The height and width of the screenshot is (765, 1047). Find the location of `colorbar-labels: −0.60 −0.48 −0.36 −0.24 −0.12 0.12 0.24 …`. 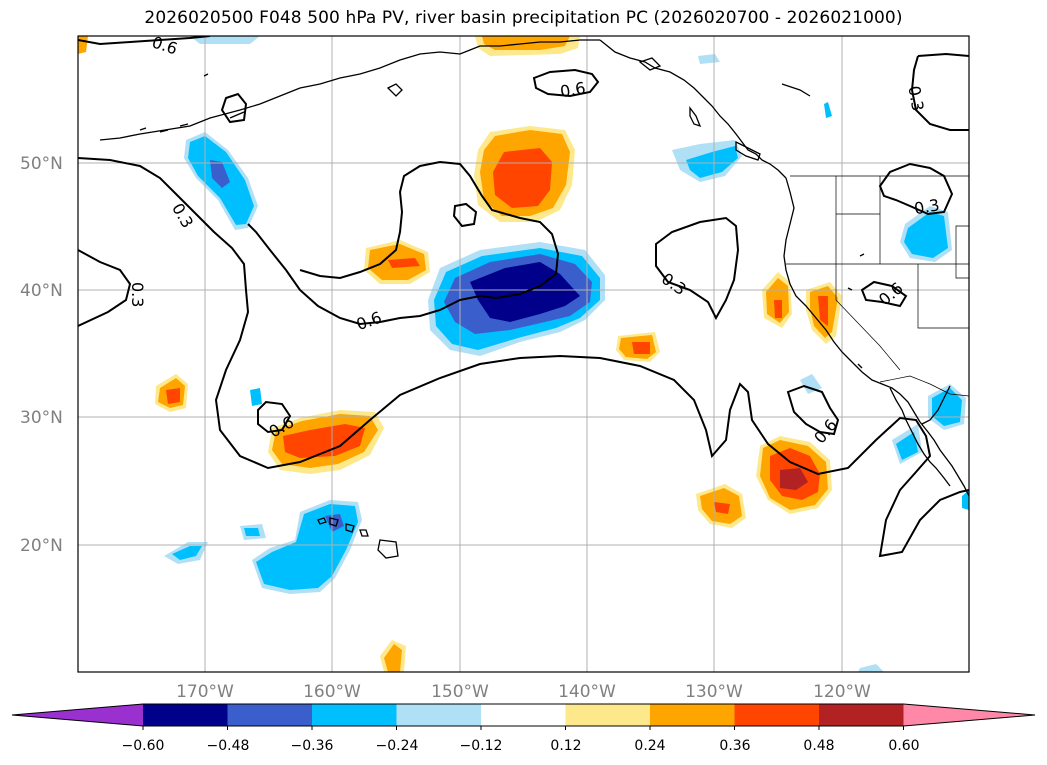

colorbar-labels: −0.60 −0.48 −0.36 −0.24 −0.12 0.12 0.24 … is located at coordinates (521, 746).